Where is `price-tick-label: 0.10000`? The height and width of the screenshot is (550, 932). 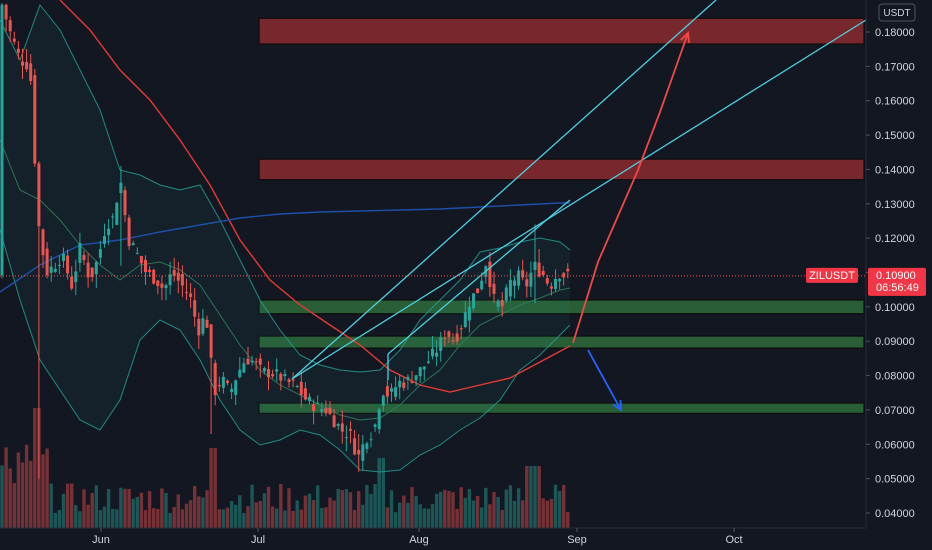
price-tick-label: 0.10000 is located at coordinates (895, 308).